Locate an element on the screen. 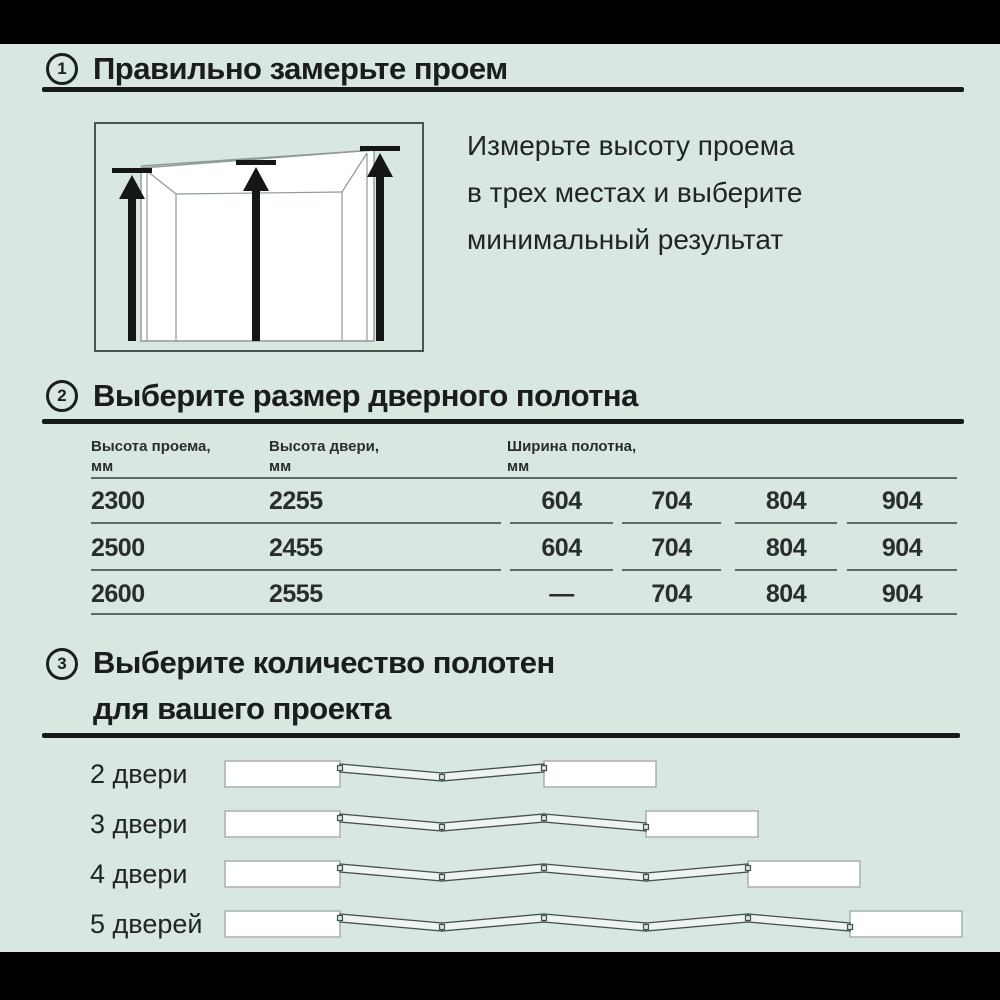 Image resolution: width=1000 pixels, height=1000 pixels. step-1-title: Правильно замерьте проем is located at coordinates (300, 68).